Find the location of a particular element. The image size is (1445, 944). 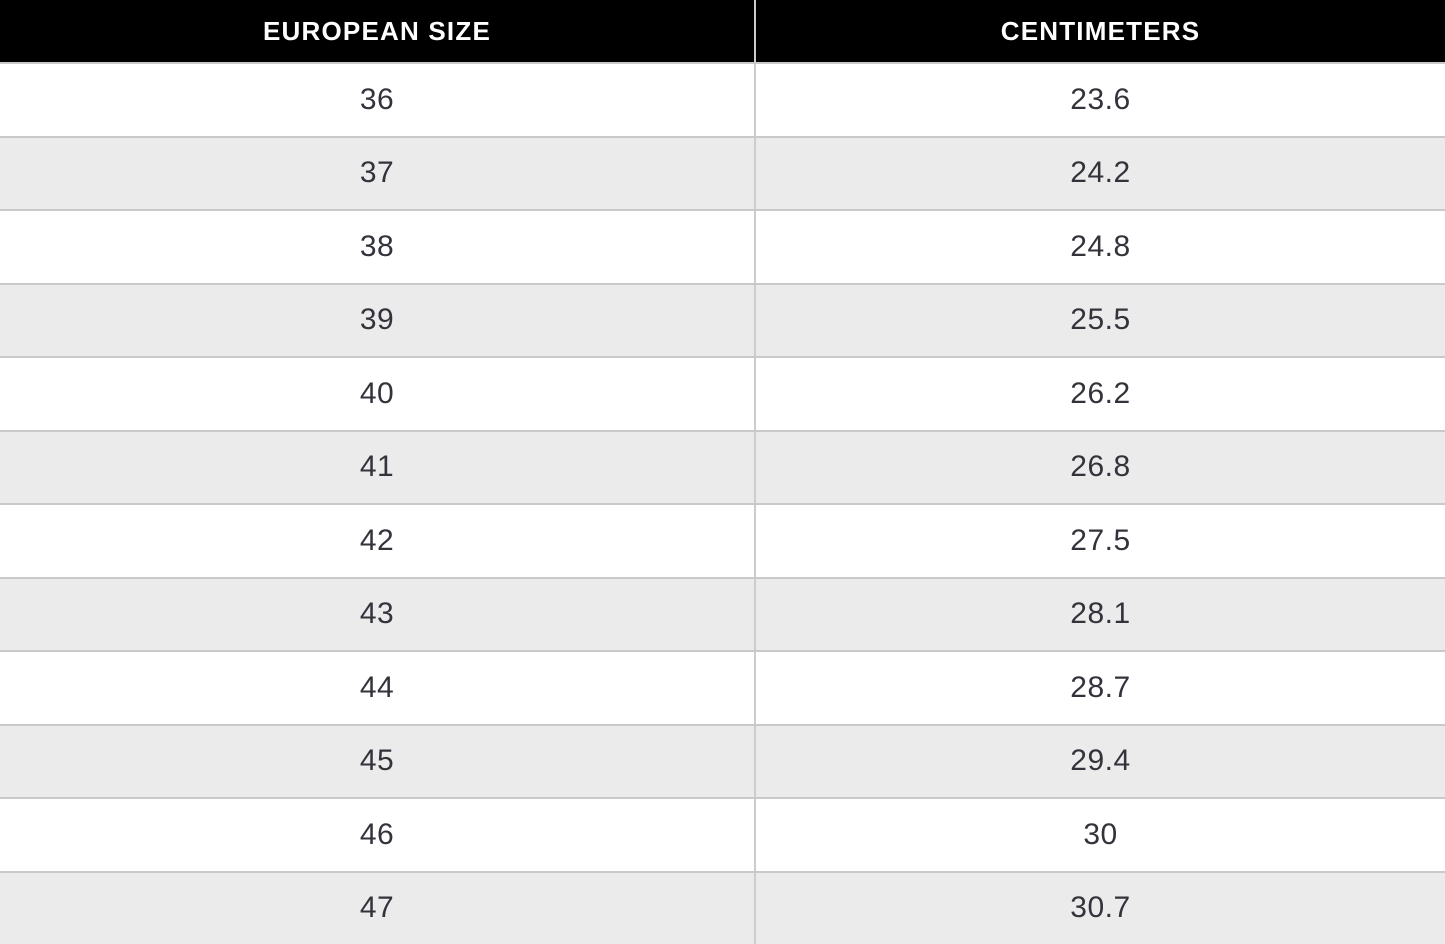

table-row: 37 24.2 is located at coordinates (722, 173).